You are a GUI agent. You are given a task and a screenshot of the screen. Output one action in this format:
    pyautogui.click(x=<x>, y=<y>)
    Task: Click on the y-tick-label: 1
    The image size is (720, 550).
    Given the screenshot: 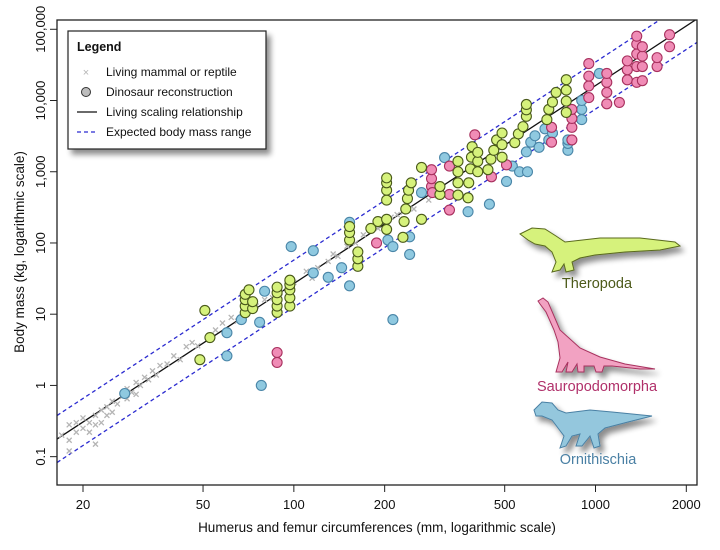 What is the action you would take?
    pyautogui.click(x=40, y=385)
    